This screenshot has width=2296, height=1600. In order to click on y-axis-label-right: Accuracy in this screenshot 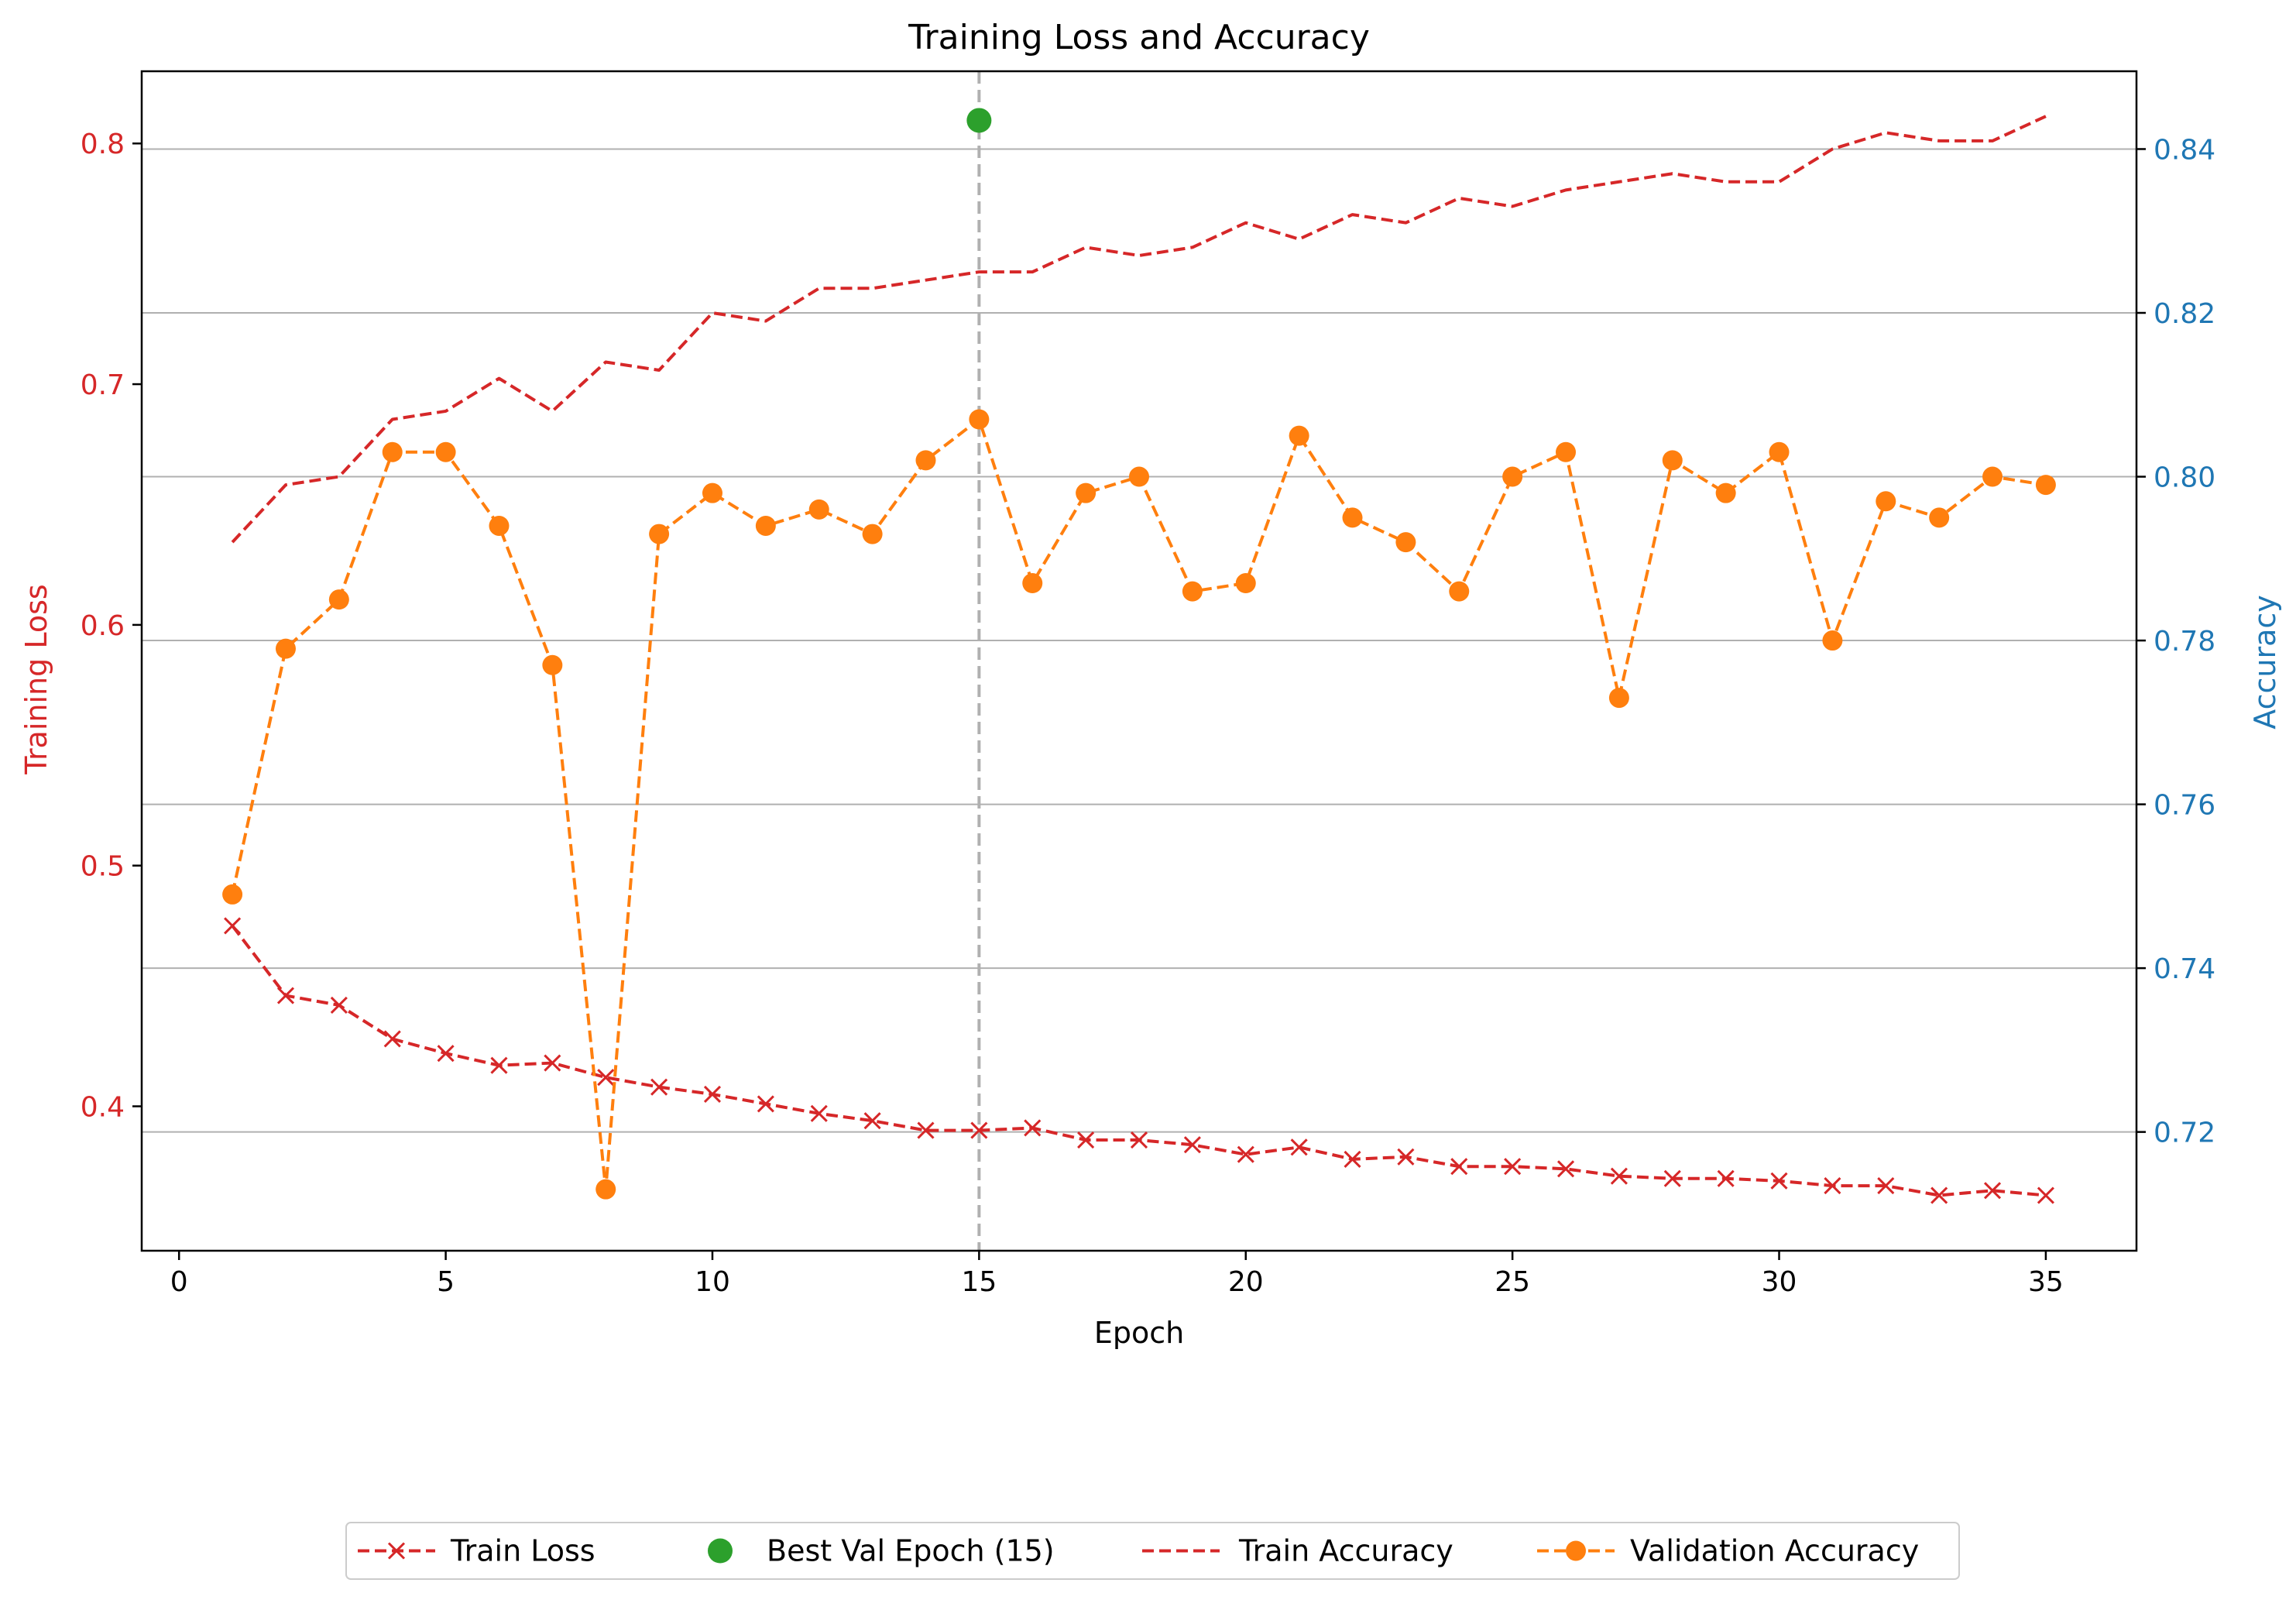, I will do `click(2265, 662)`.